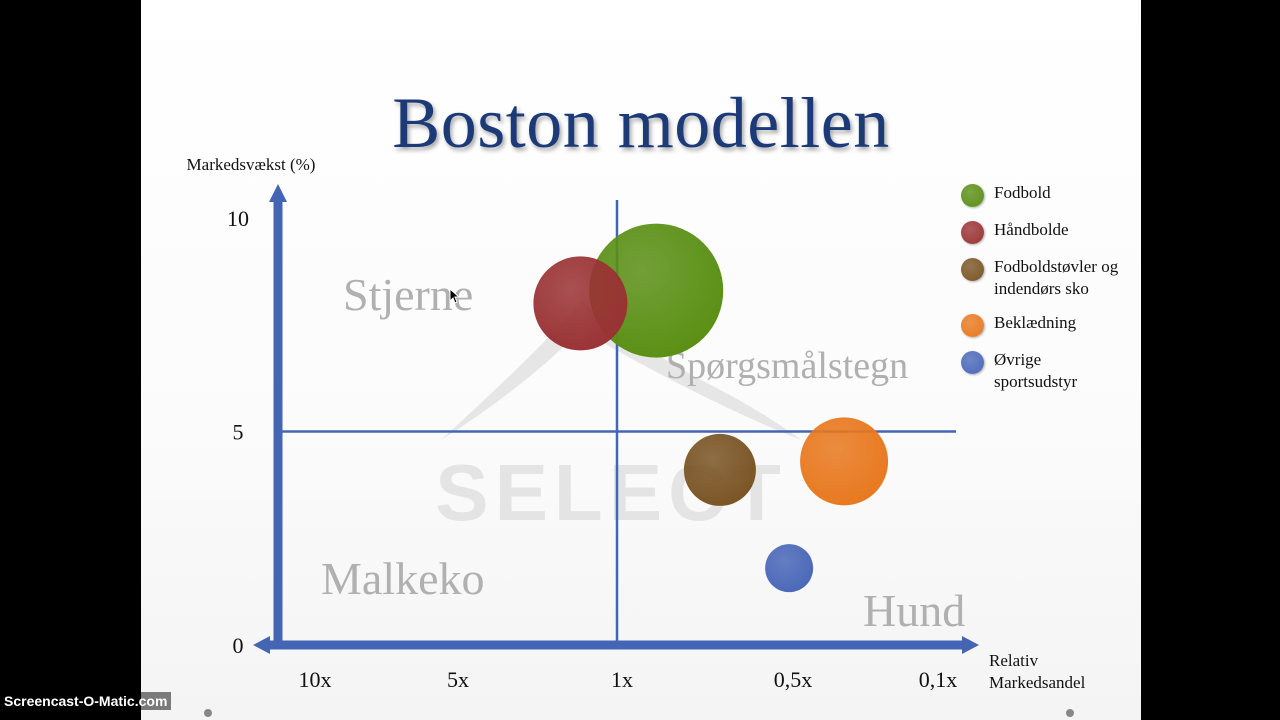  Describe the element at coordinates (793, 679) in the screenshot. I see `x-tick-label: 0,5x` at that location.